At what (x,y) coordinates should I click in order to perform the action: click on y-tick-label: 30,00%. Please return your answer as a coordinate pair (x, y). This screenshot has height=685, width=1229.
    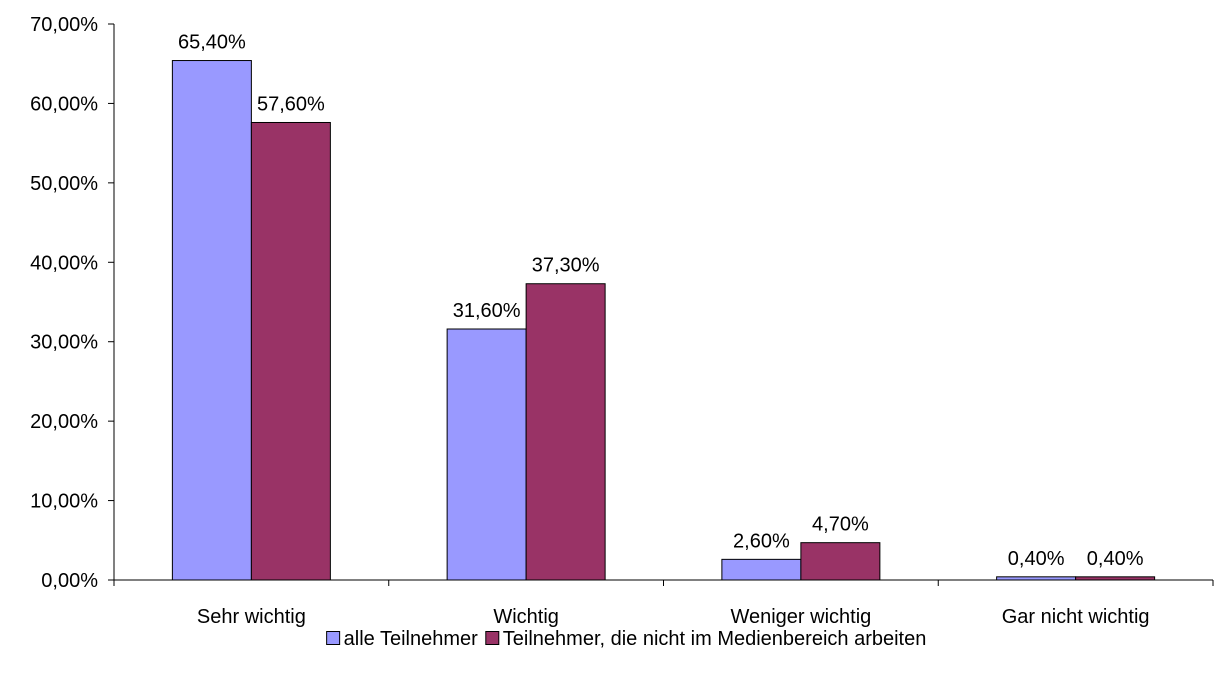
    Looking at the image, I should click on (64, 343).